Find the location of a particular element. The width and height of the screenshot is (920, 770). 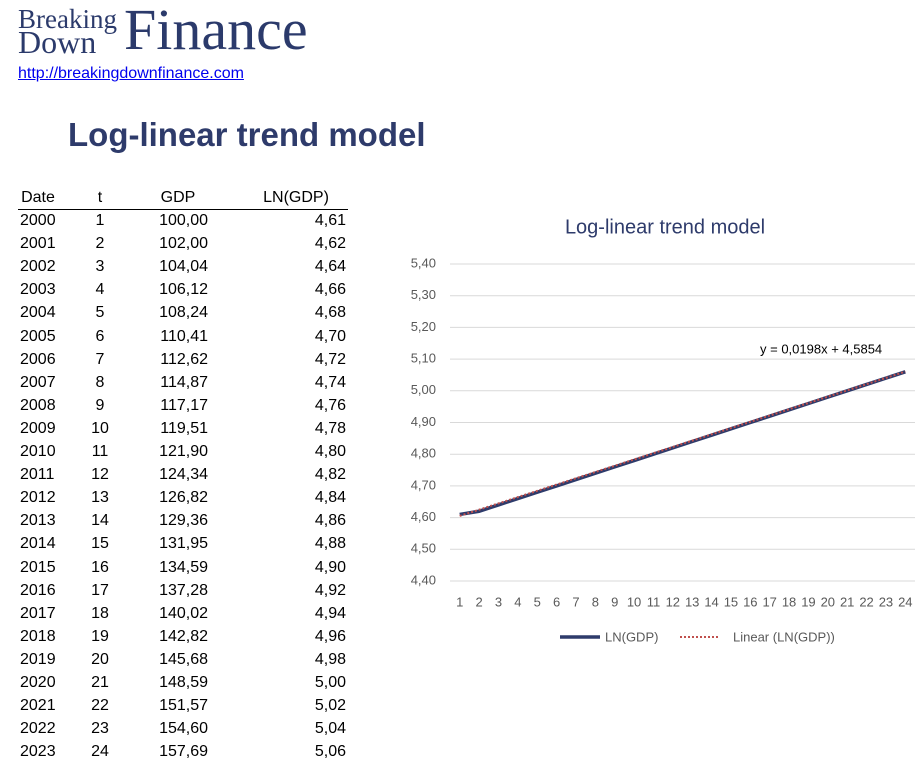

table-cell: 134,59 is located at coordinates (183, 567).